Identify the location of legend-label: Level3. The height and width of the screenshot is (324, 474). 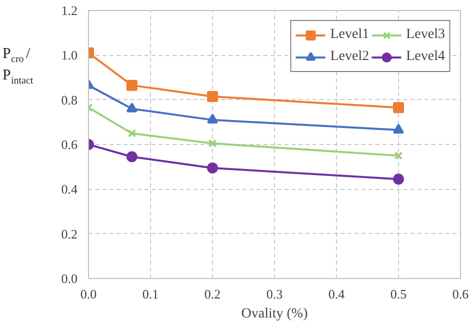
(425, 35).